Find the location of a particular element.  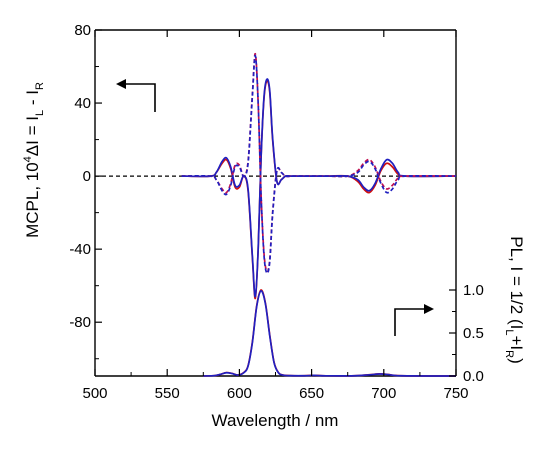

x-tick-label: 550 is located at coordinates (167, 393).